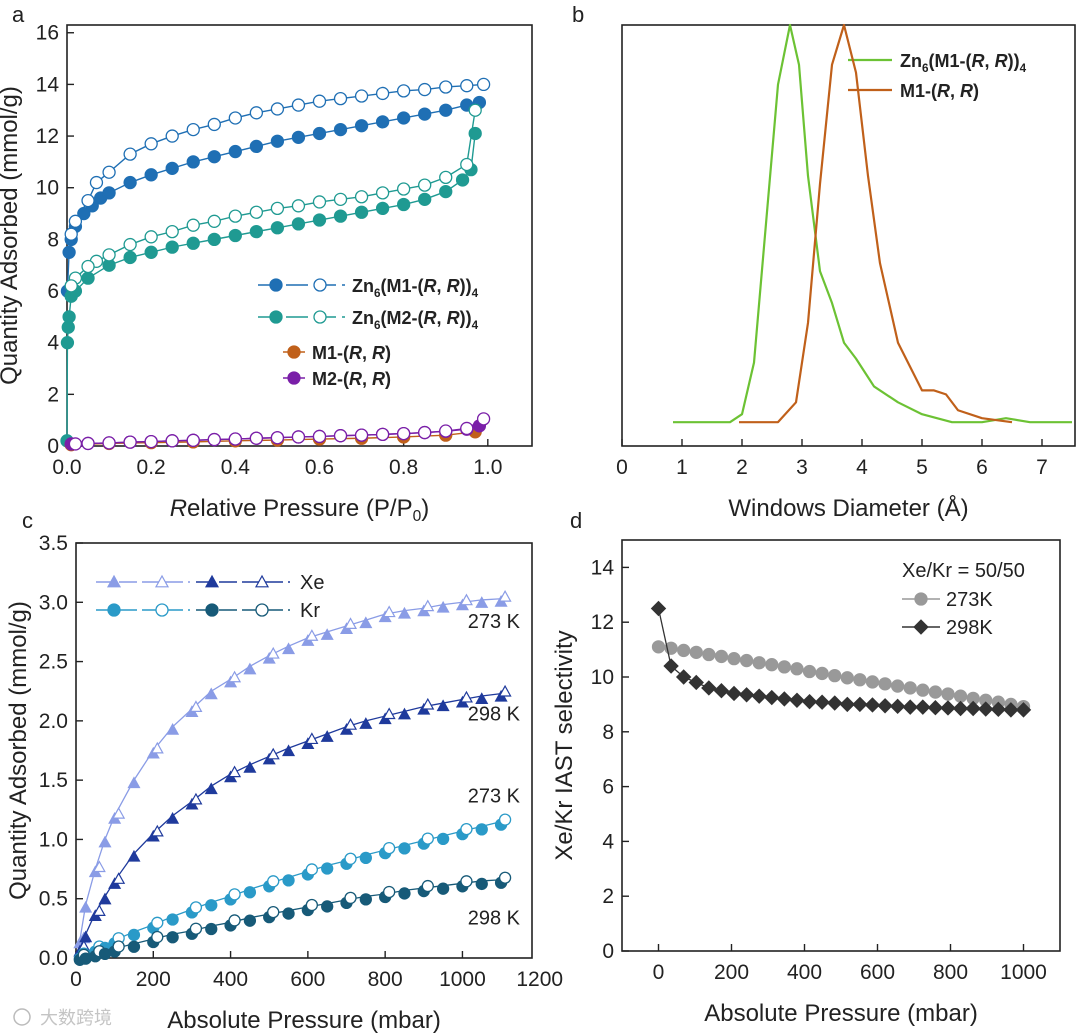  I want to click on x-tick-label: 600, so click(307, 979).